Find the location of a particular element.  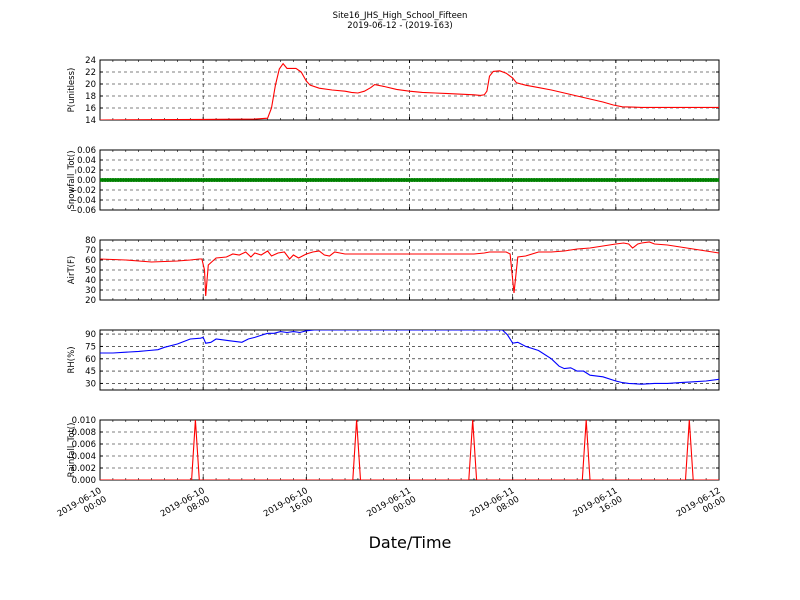

panel-3-ytick-label: 80 is located at coordinates (90, 241).